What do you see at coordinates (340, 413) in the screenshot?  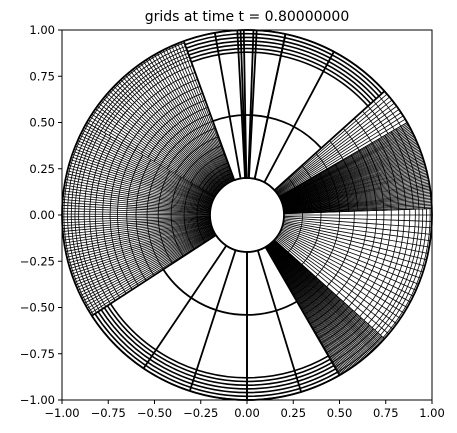 I see `x-tick-label: 0.50` at bounding box center [340, 413].